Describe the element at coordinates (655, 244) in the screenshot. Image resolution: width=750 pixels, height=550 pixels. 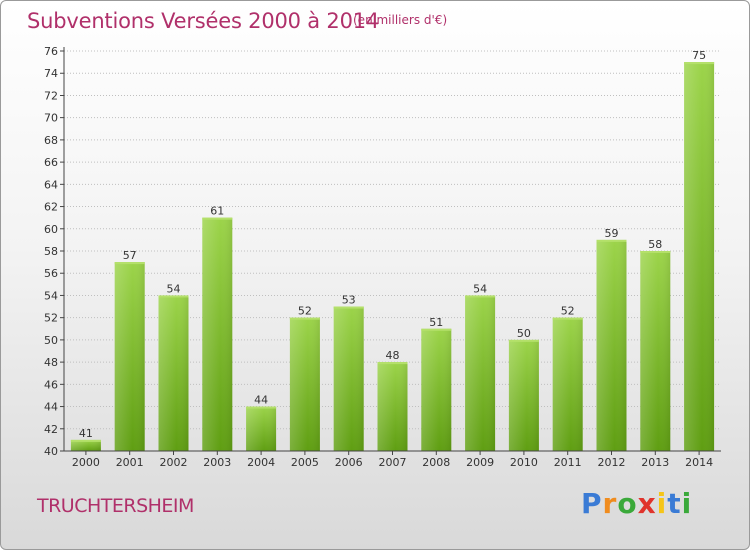
I see `value-label: 58` at that location.